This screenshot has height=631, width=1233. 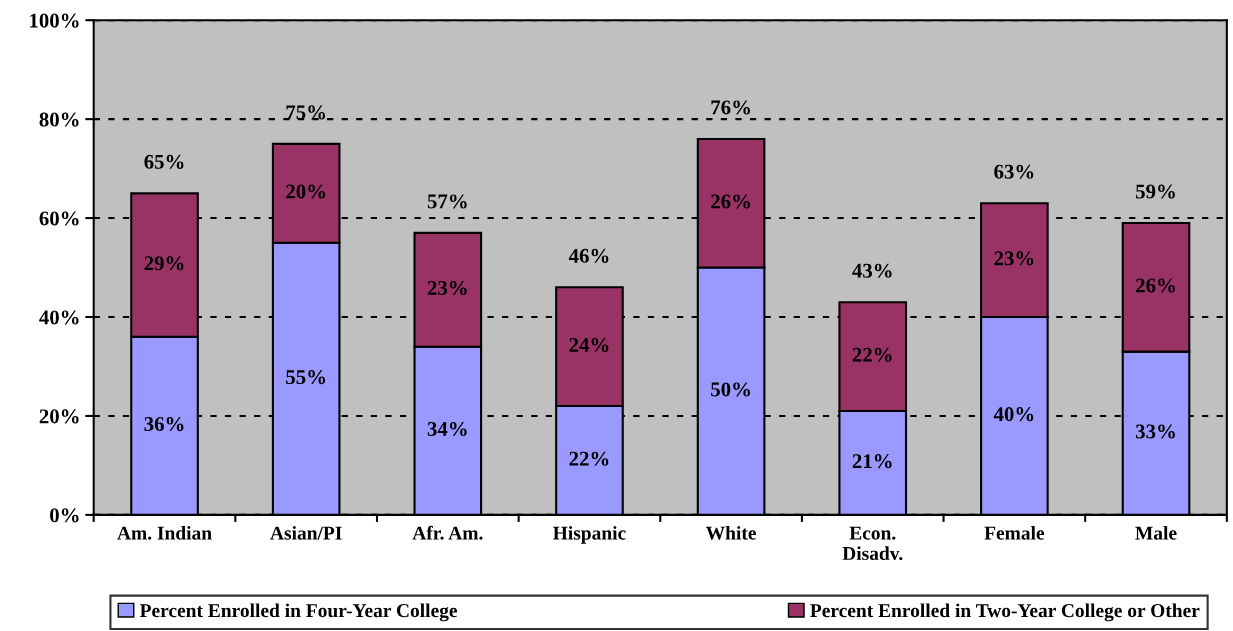 What do you see at coordinates (306, 112) in the screenshot?
I see `total-label: 75%` at bounding box center [306, 112].